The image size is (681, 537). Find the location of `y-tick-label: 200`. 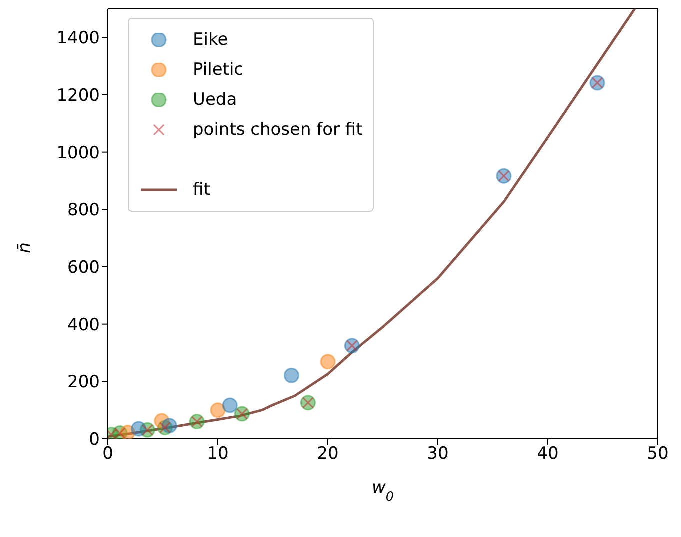

y-tick-label: 200 is located at coordinates (84, 382).